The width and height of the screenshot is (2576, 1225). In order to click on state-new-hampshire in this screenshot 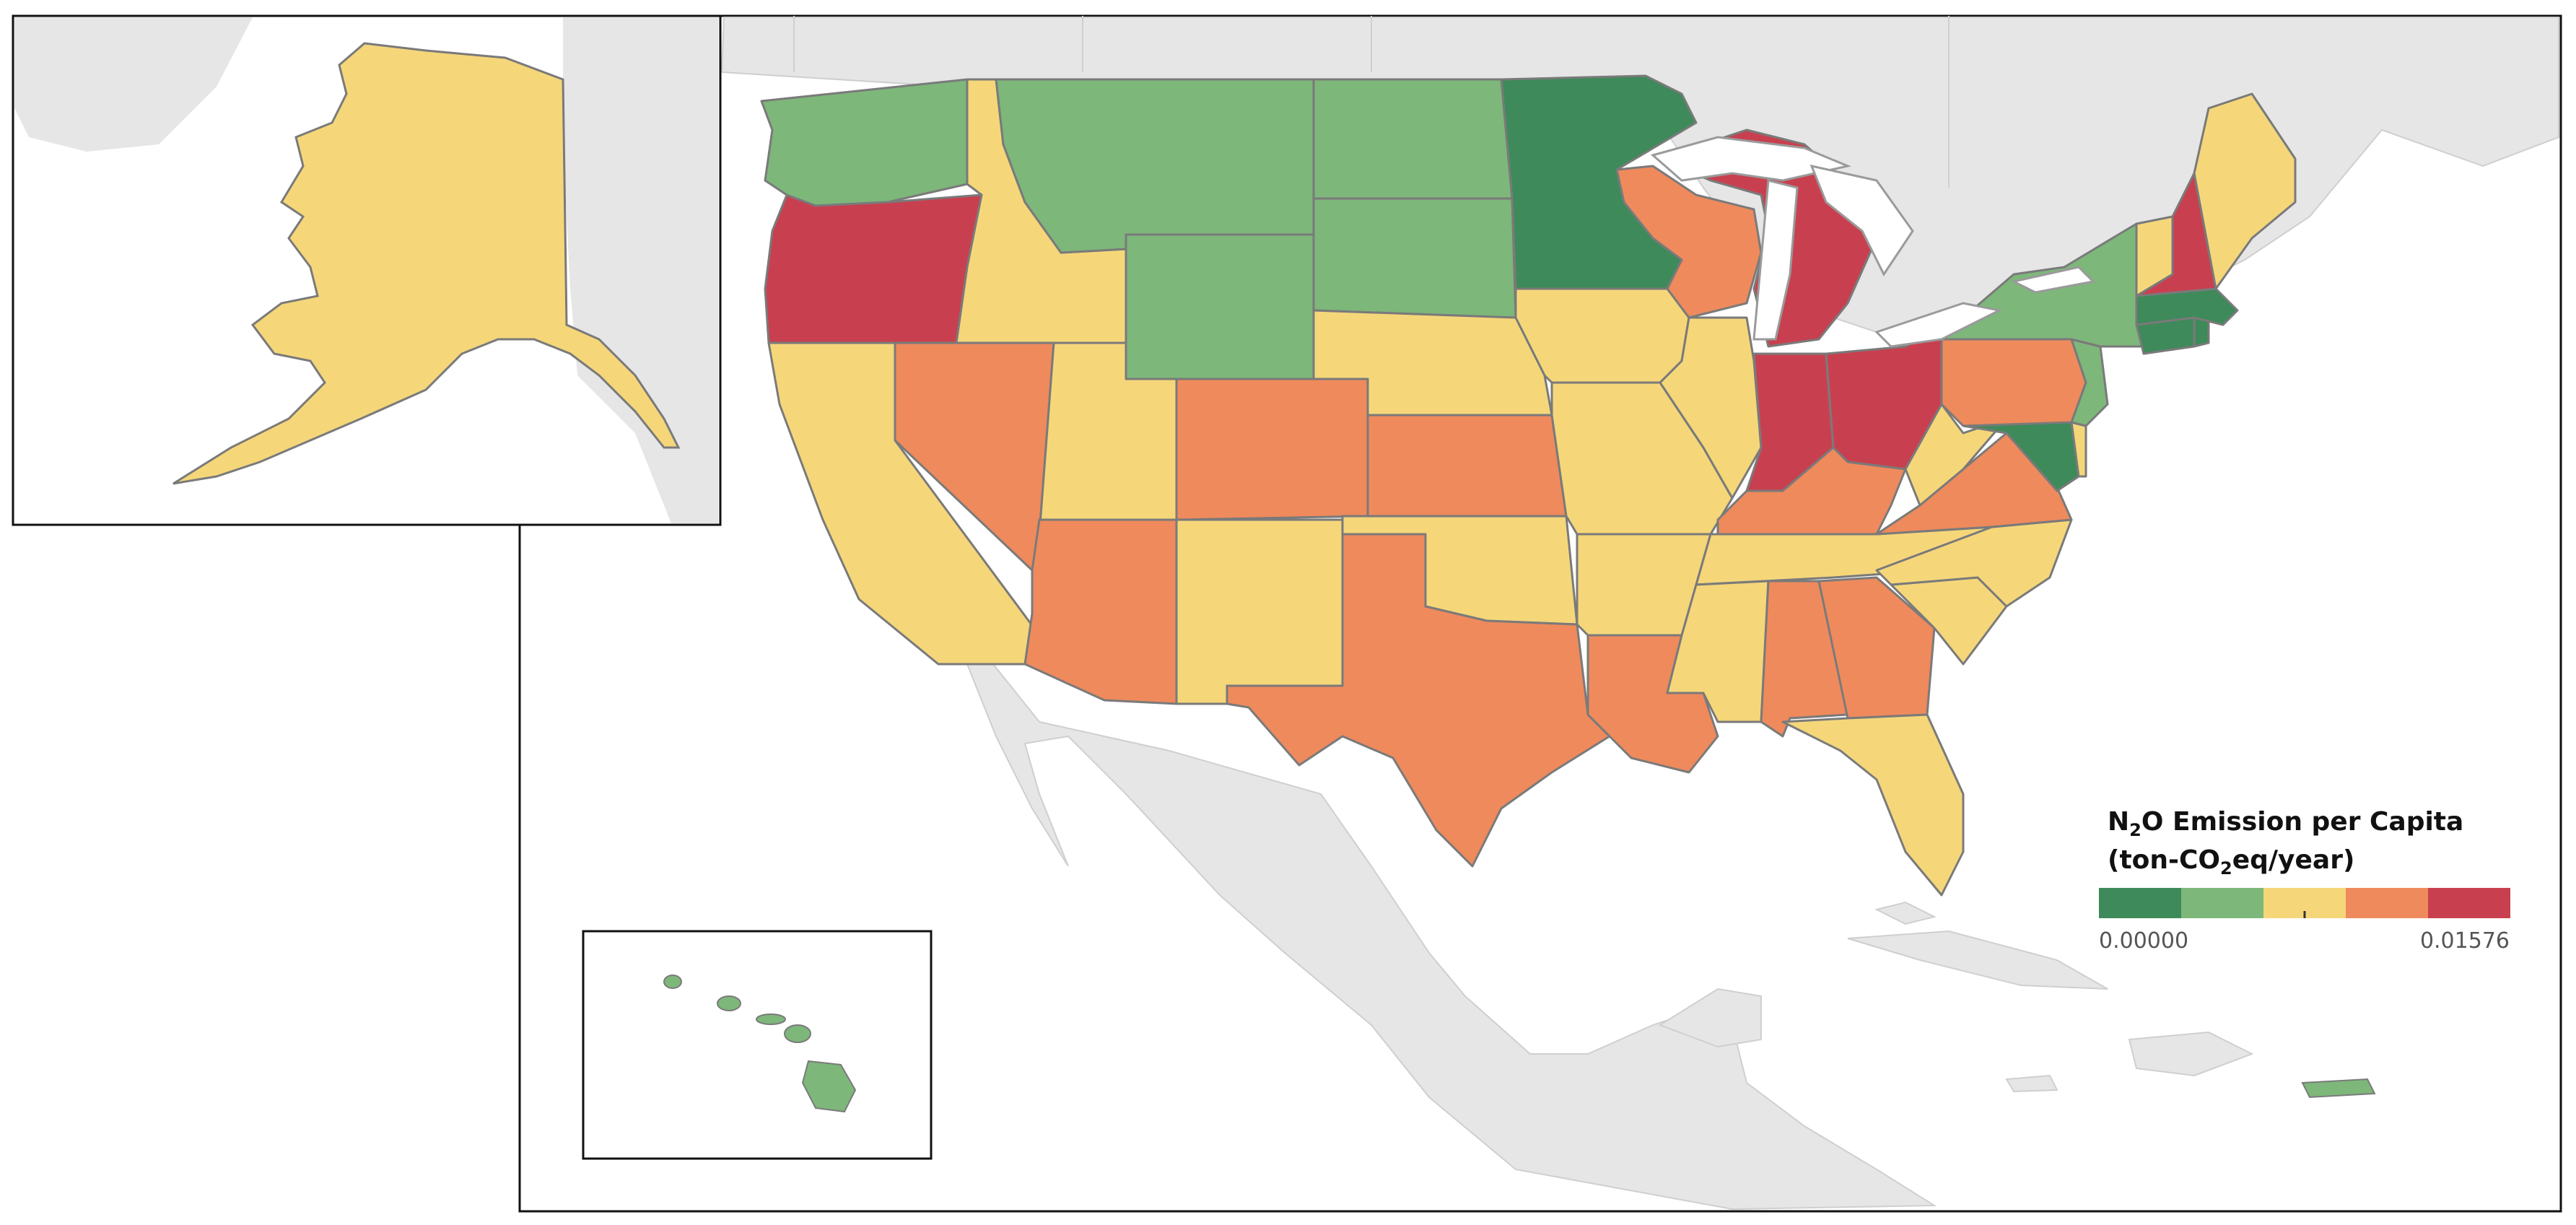, I will do `click(2176, 234)`.